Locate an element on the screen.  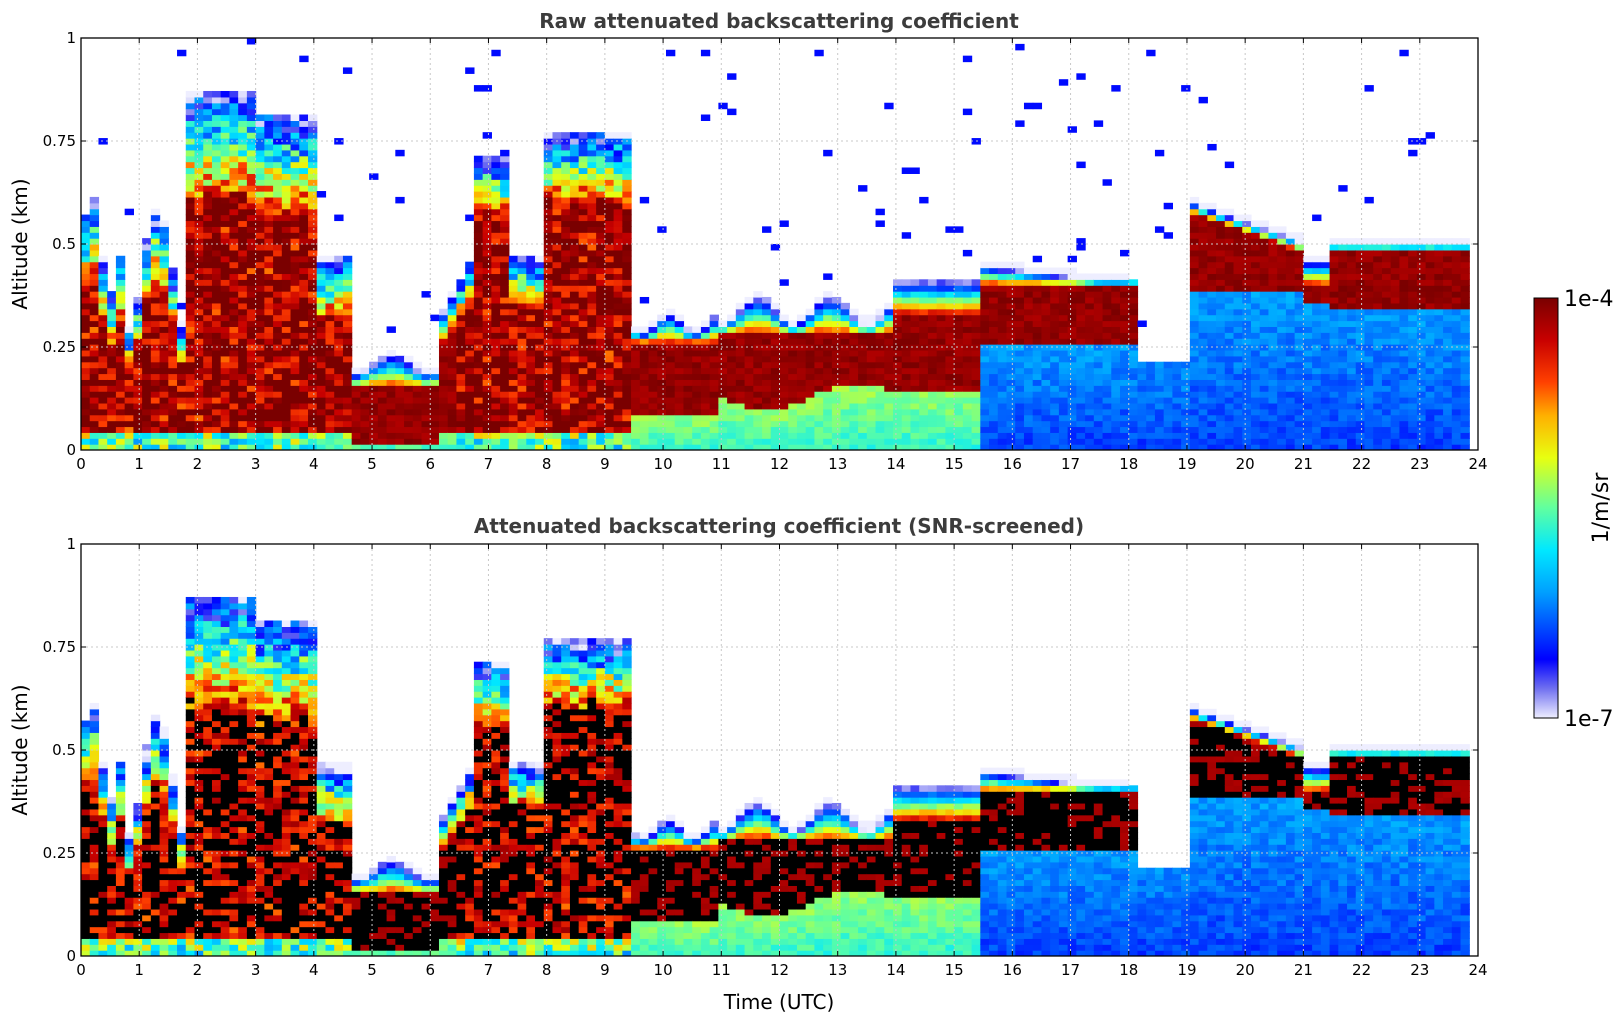
colorbar-unit-label: 1/m/sr is located at coordinates (1601, 508).